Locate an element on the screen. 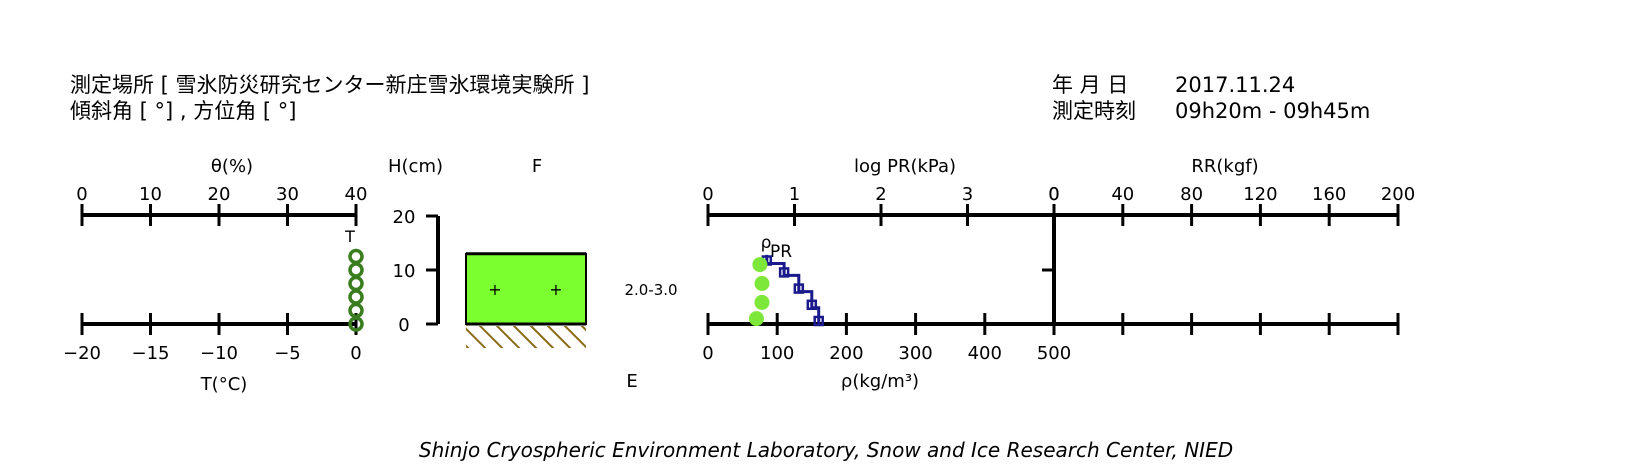  rr-axis-tick-label: 200 is located at coordinates (1398, 194).